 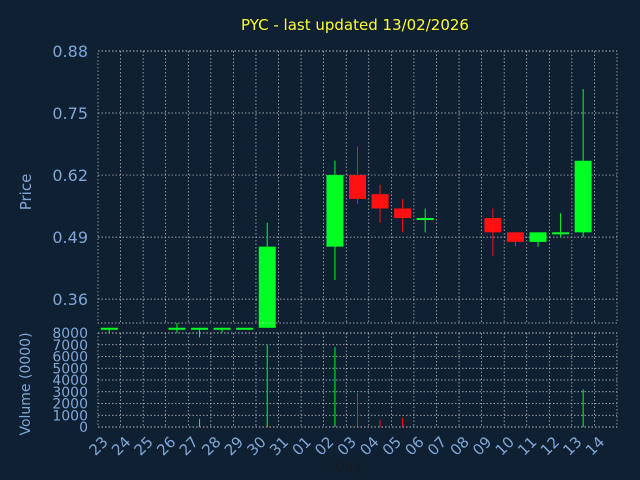 I want to click on price-tick-label: 0.88, so click(x=70, y=51).